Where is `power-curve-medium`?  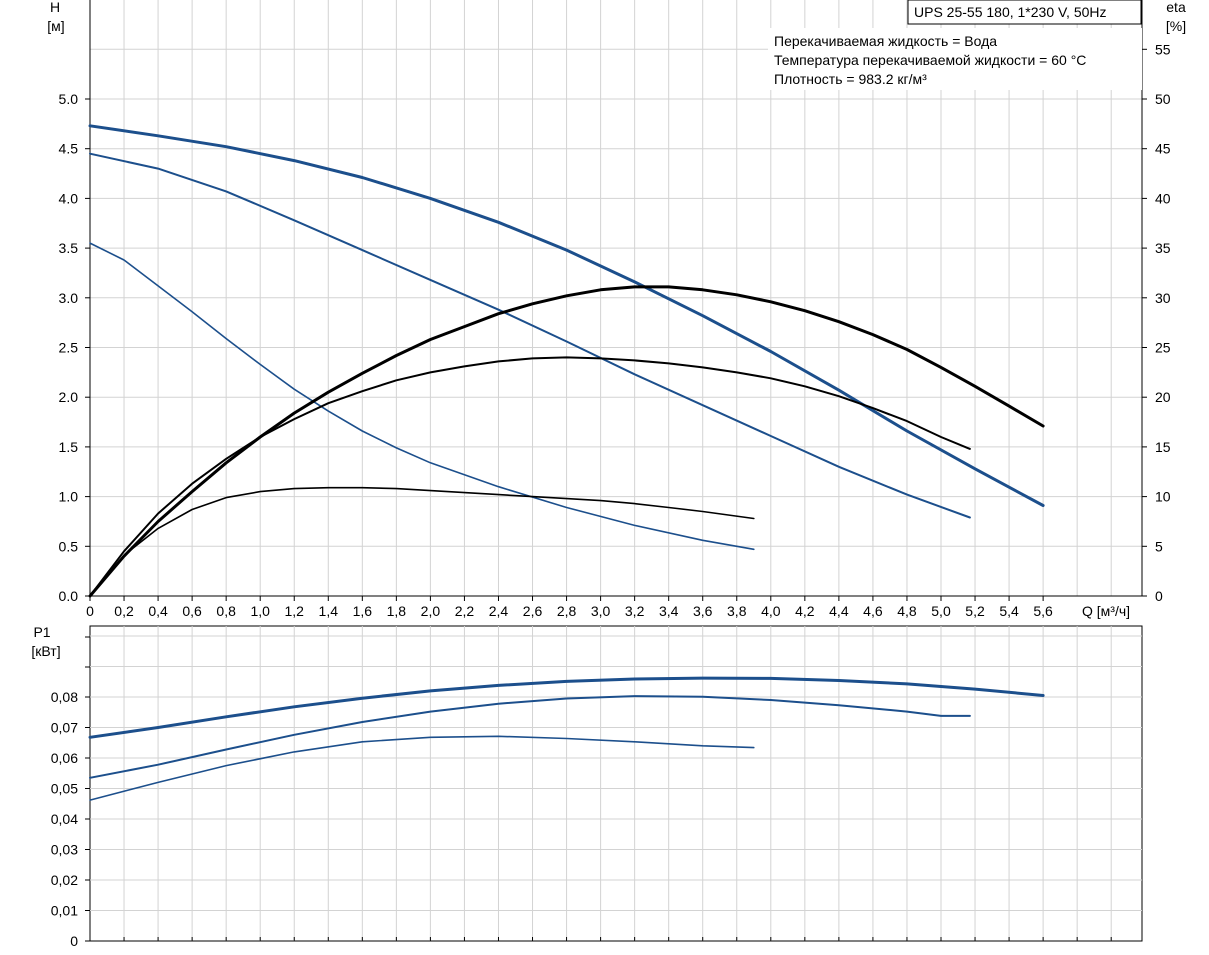 power-curve-medium is located at coordinates (530, 737).